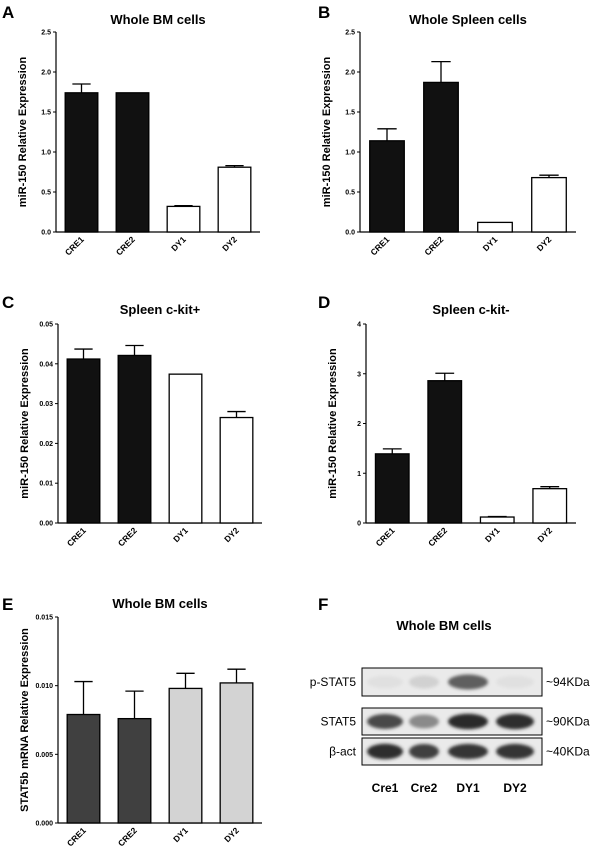  Describe the element at coordinates (468, 19) in the screenshot. I see `chart-title: Whole Spleen cells` at that location.